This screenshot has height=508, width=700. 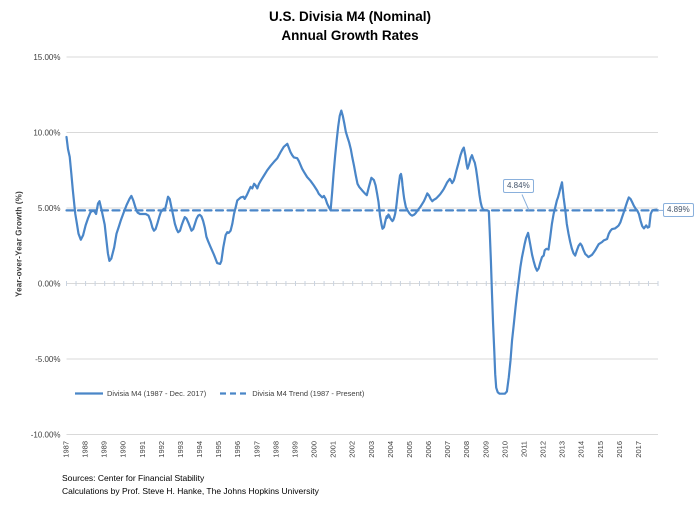 What do you see at coordinates (161, 449) in the screenshot?
I see `x-tick-label: 1992` at bounding box center [161, 449].